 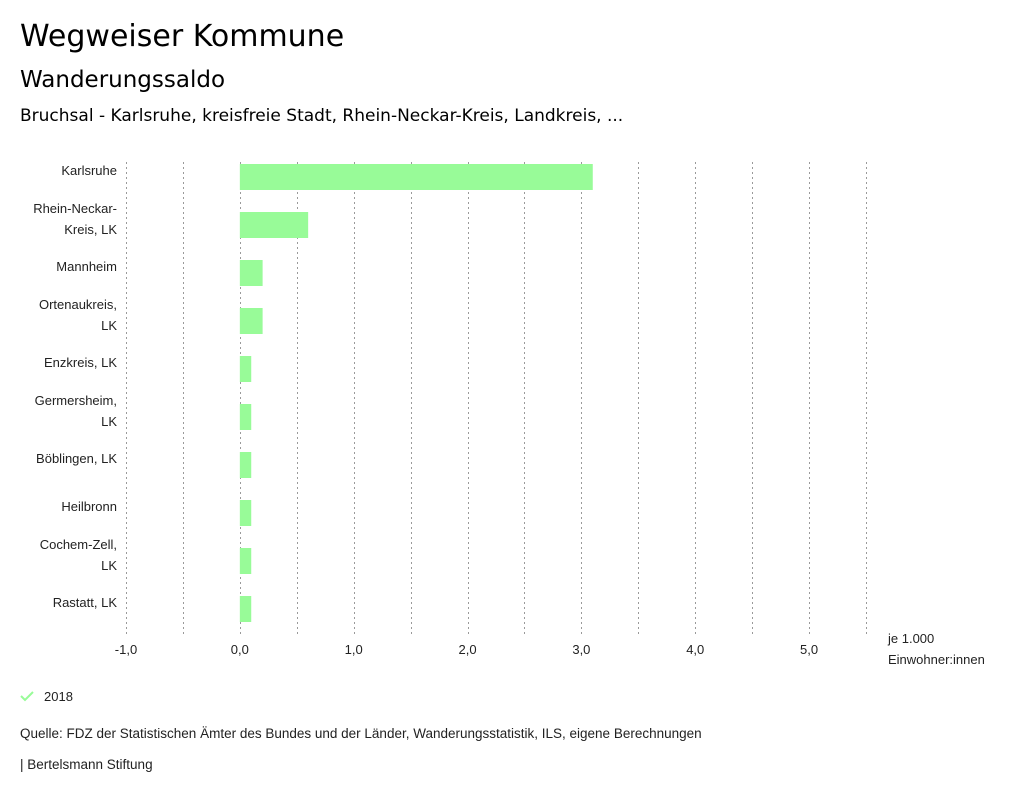 I want to click on category-label: Karlsruhe, so click(x=89, y=170).